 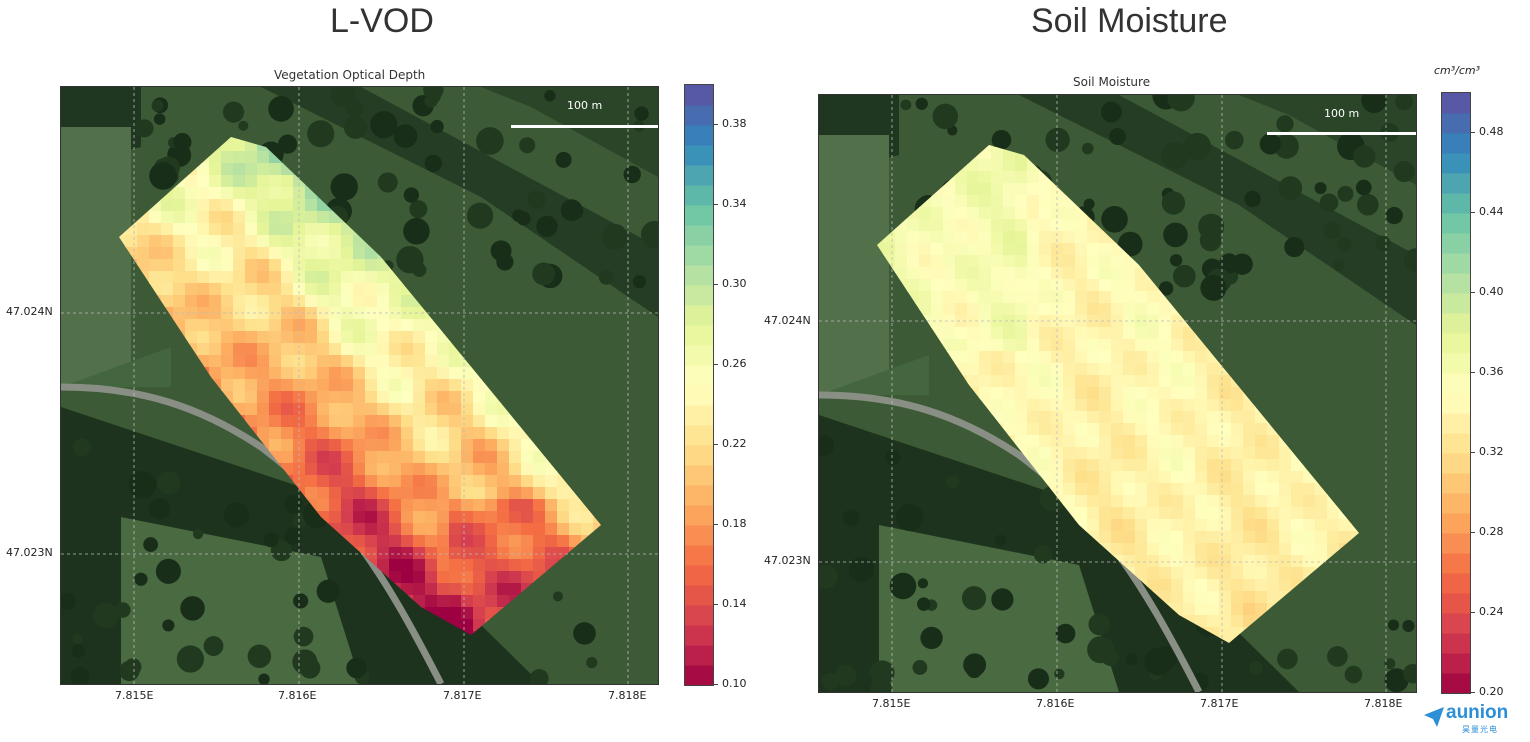 What do you see at coordinates (715, 444) in the screenshot?
I see `vod-colorbar-tickmark` at bounding box center [715, 444].